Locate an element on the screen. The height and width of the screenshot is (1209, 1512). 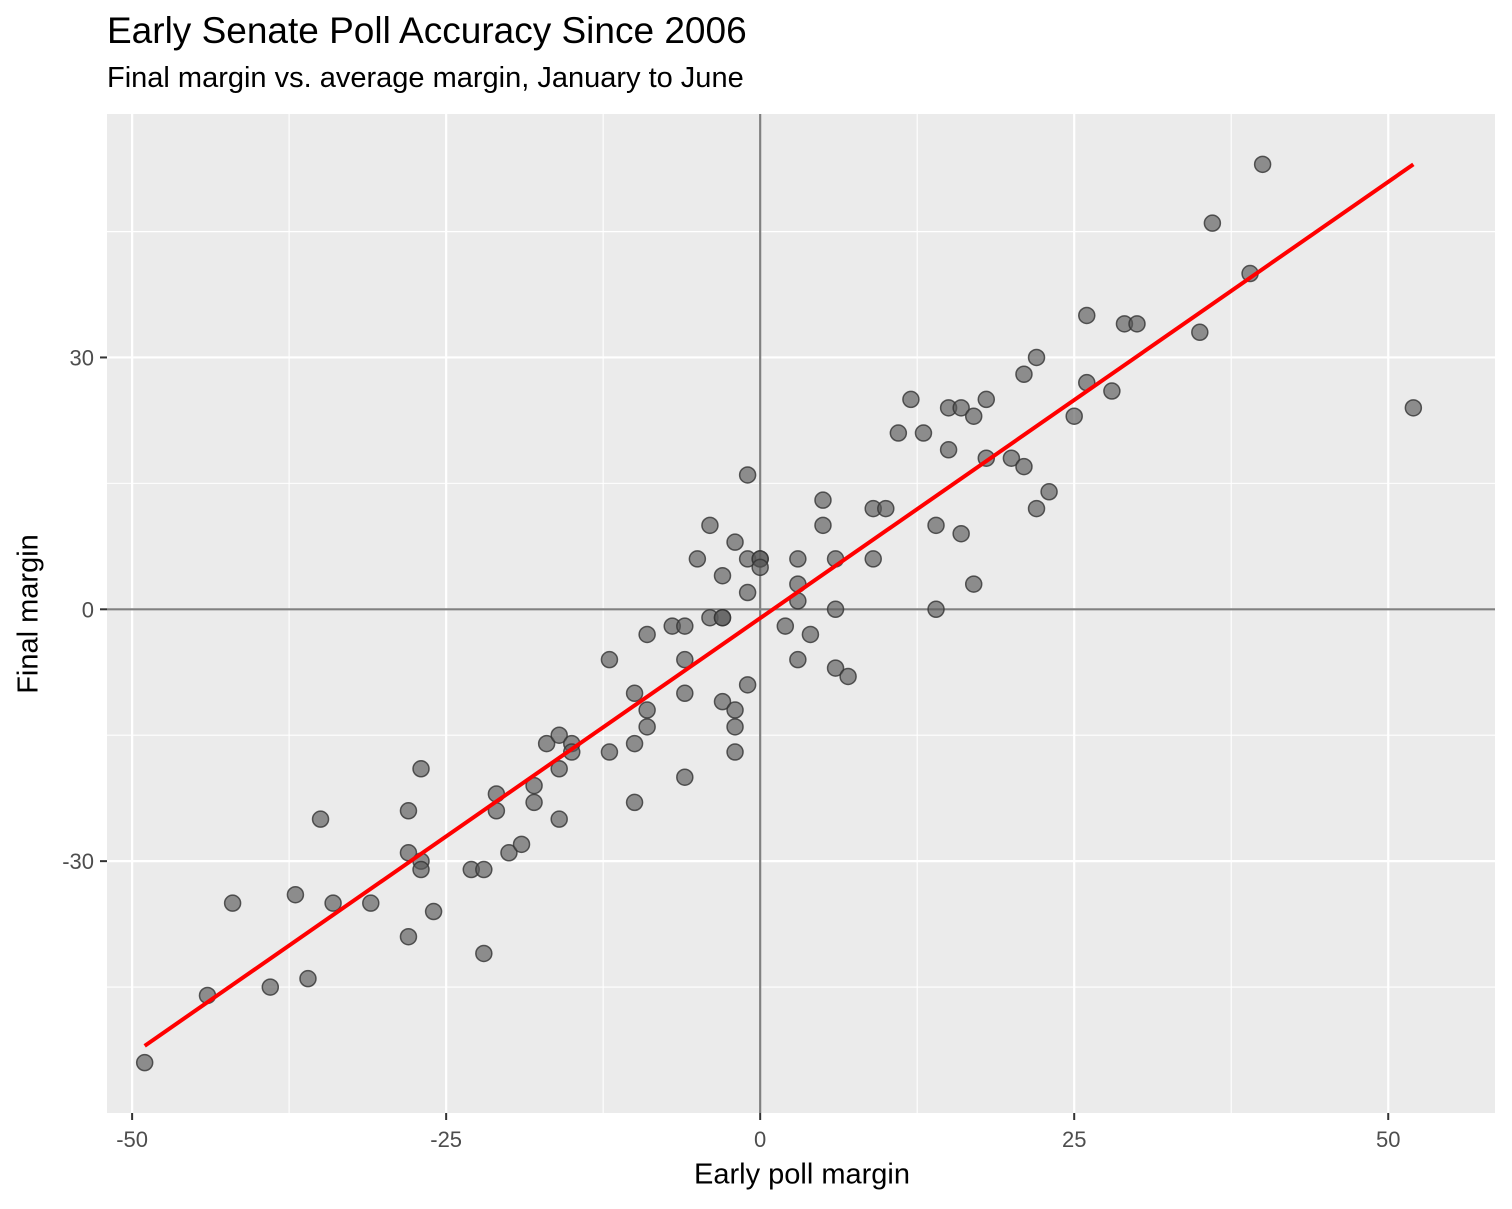
y-axis: -30 0 30 is located at coordinates (84, 609).